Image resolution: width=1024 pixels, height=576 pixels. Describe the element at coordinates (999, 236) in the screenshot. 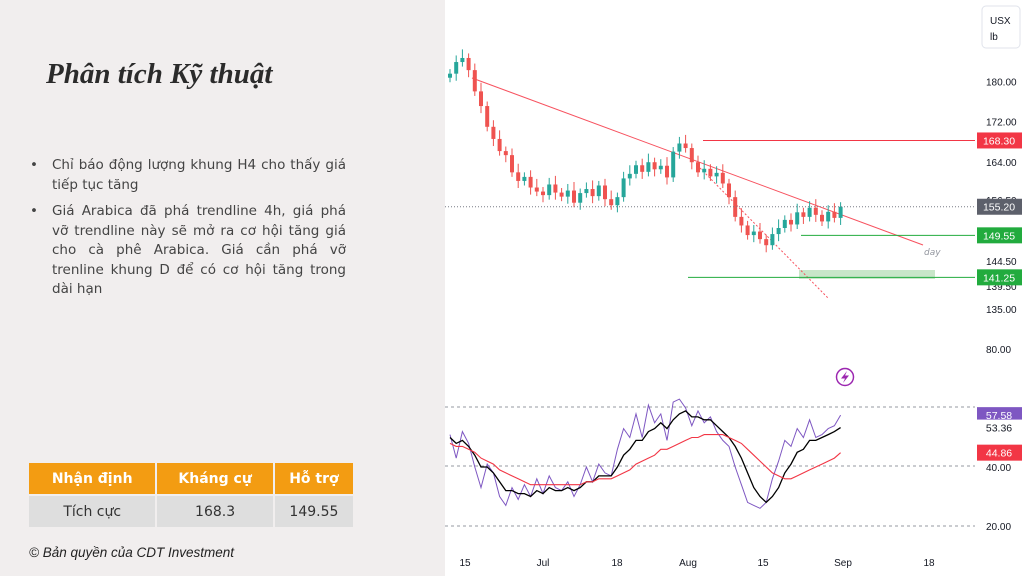

I see `price-level-label: 149.55` at that location.